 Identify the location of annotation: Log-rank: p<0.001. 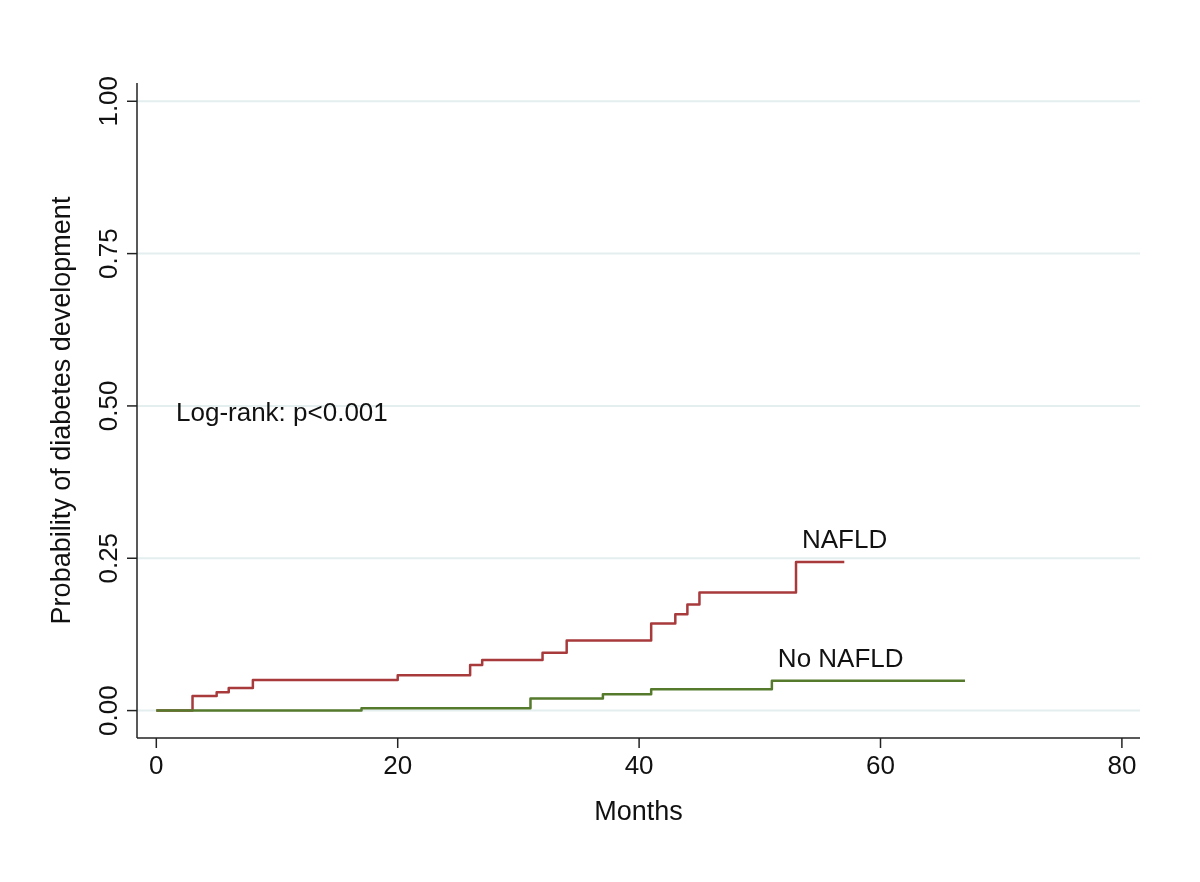
(282, 412).